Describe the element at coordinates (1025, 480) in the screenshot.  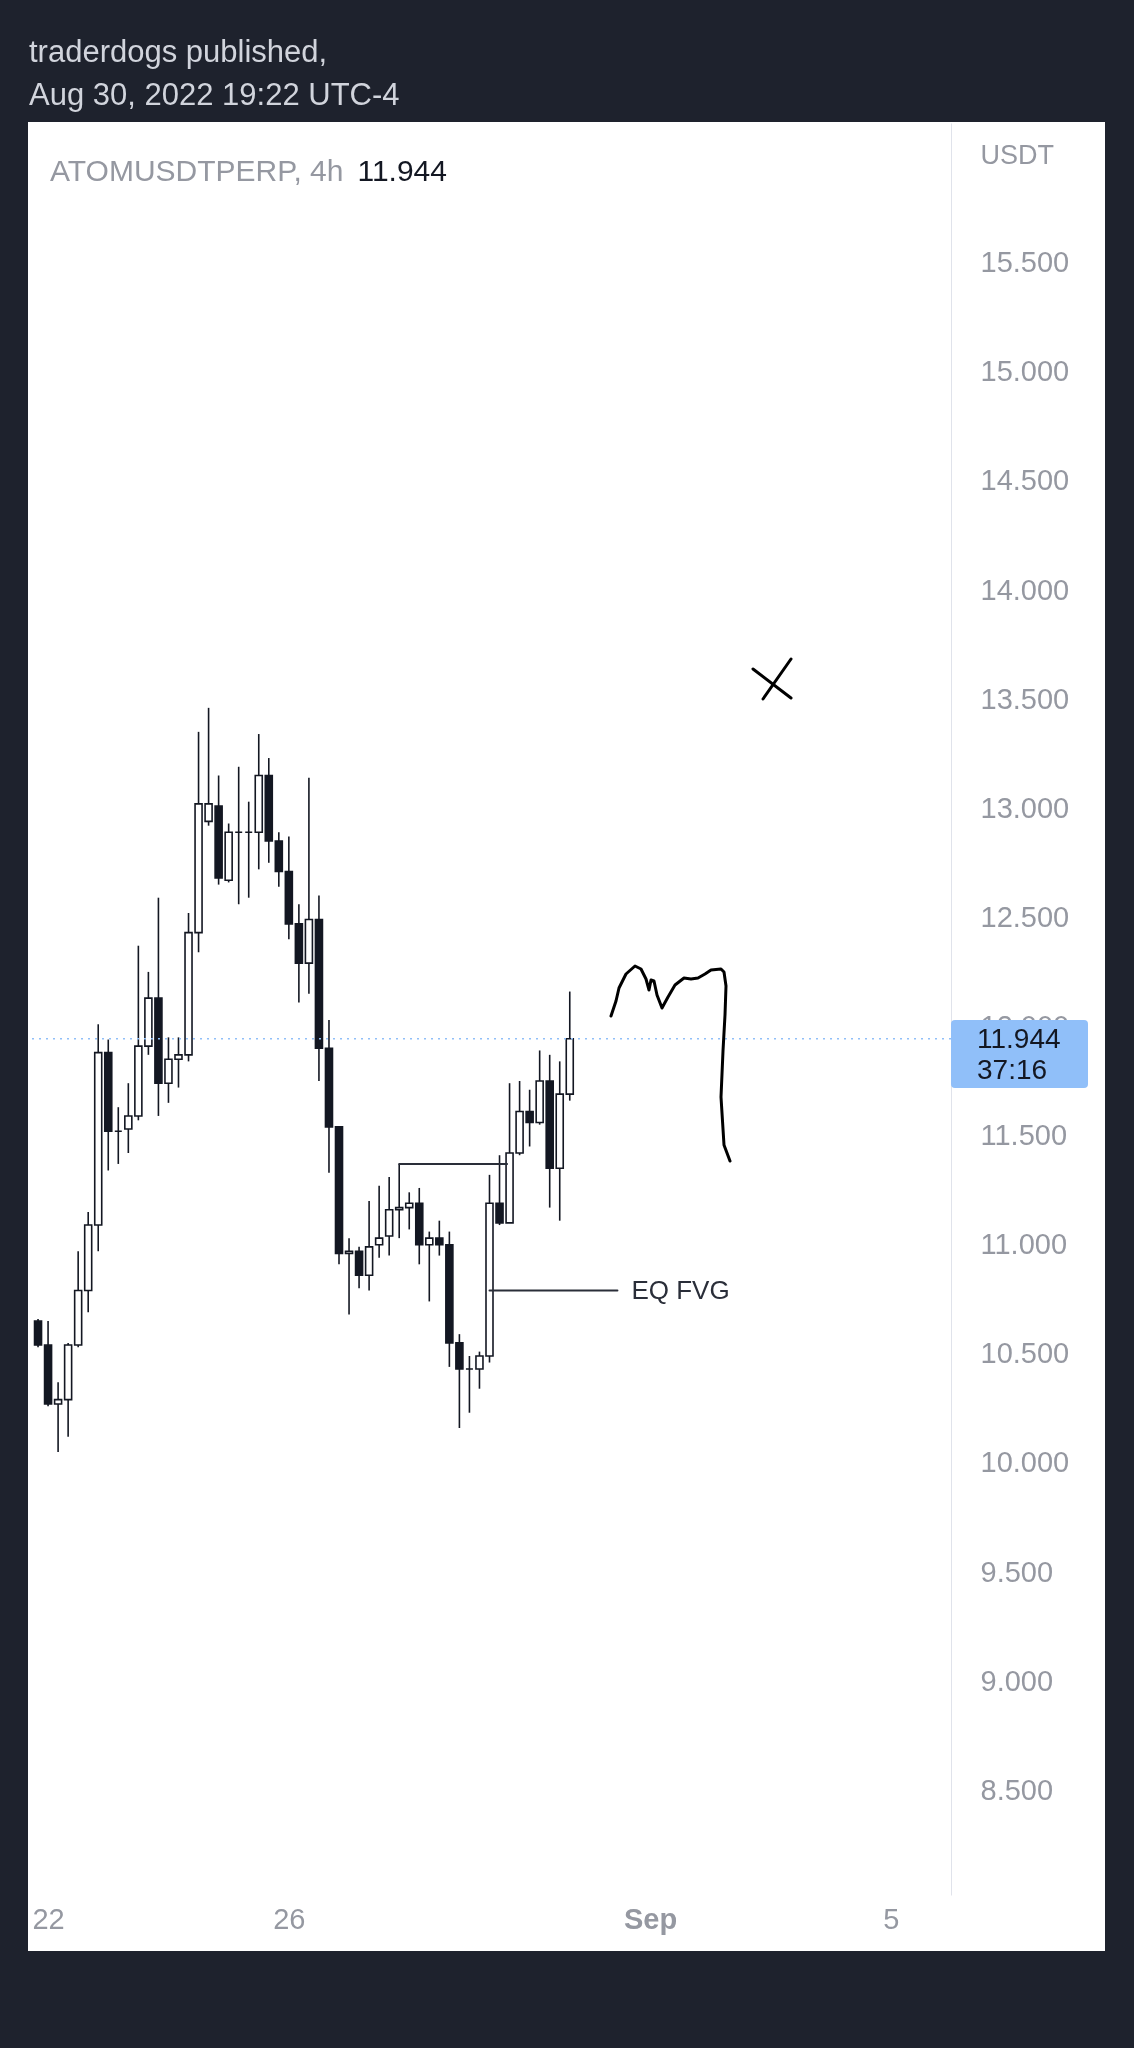
I see `y-tick-label: 14.500` at that location.